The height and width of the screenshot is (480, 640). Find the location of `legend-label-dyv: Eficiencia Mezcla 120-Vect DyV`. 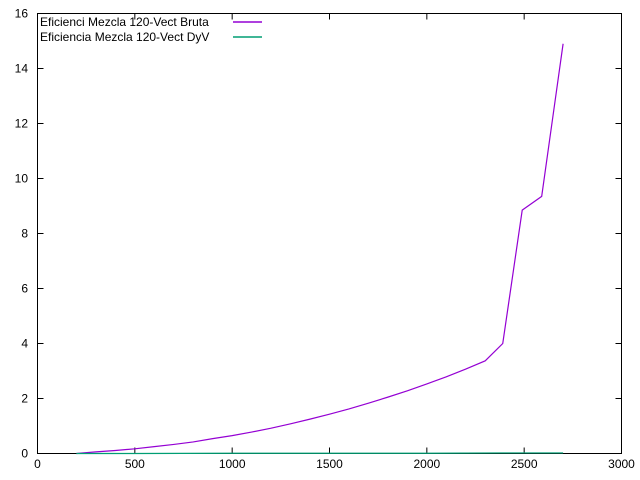

legend-label-dyv: Eficiencia Mezcla 120-Vect DyV is located at coordinates (124, 37).